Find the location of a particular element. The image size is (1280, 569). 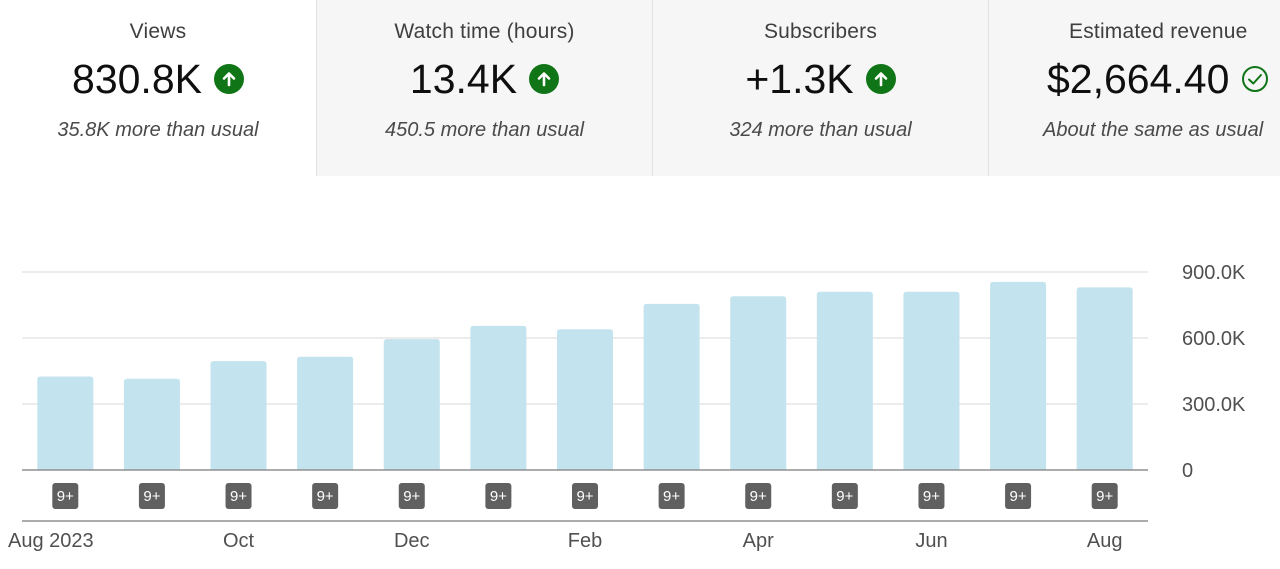

metric-comparison: 450.5 more than usual is located at coordinates (484, 130).